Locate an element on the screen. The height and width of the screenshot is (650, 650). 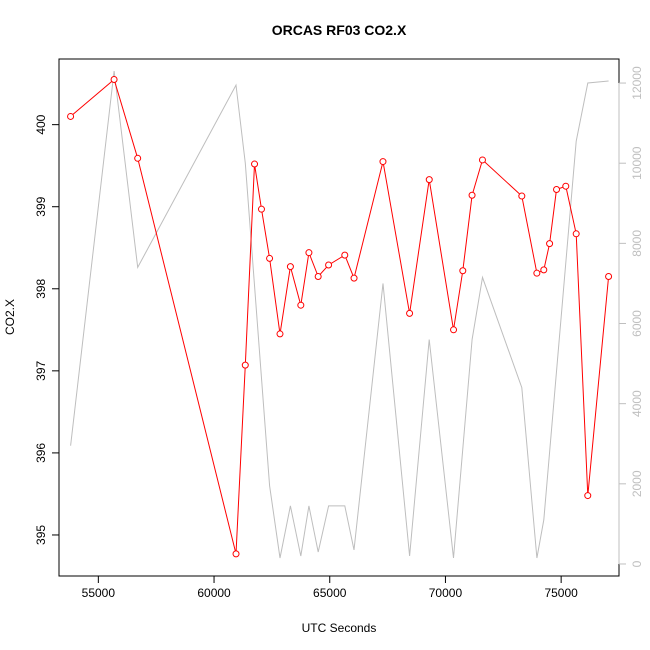
y-tick-label: 398 is located at coordinates (41, 288).